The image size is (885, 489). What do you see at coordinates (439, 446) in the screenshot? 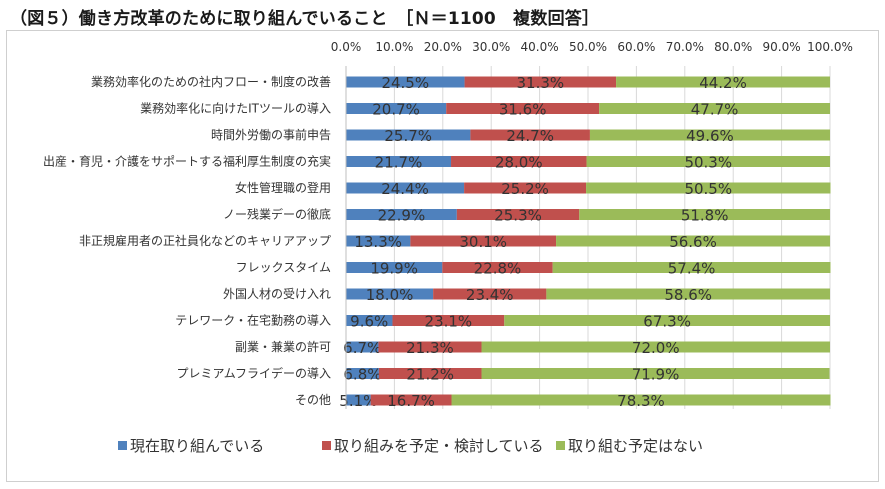
I see `legend-label: 取り組みを予定・検討している` at bounding box center [439, 446].